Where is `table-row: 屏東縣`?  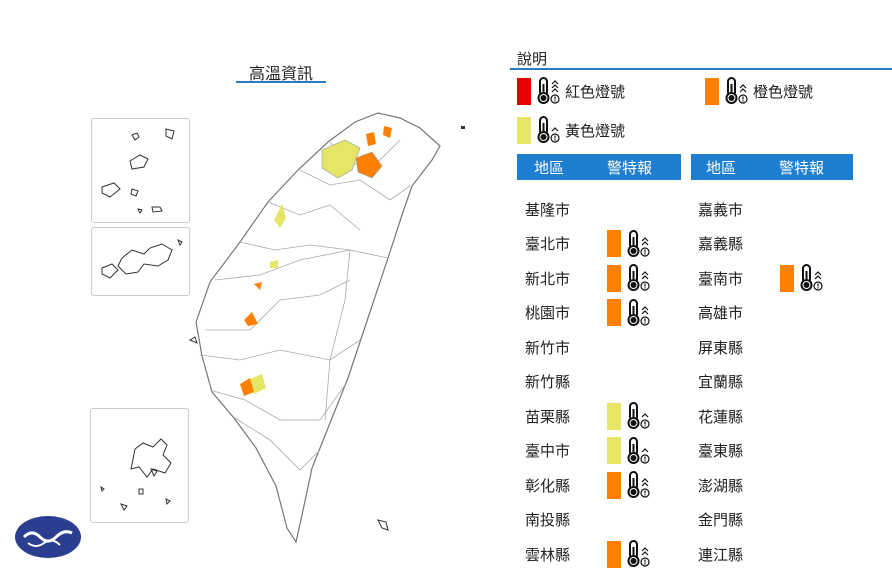
table-row: 屏東縣 is located at coordinates (739, 347).